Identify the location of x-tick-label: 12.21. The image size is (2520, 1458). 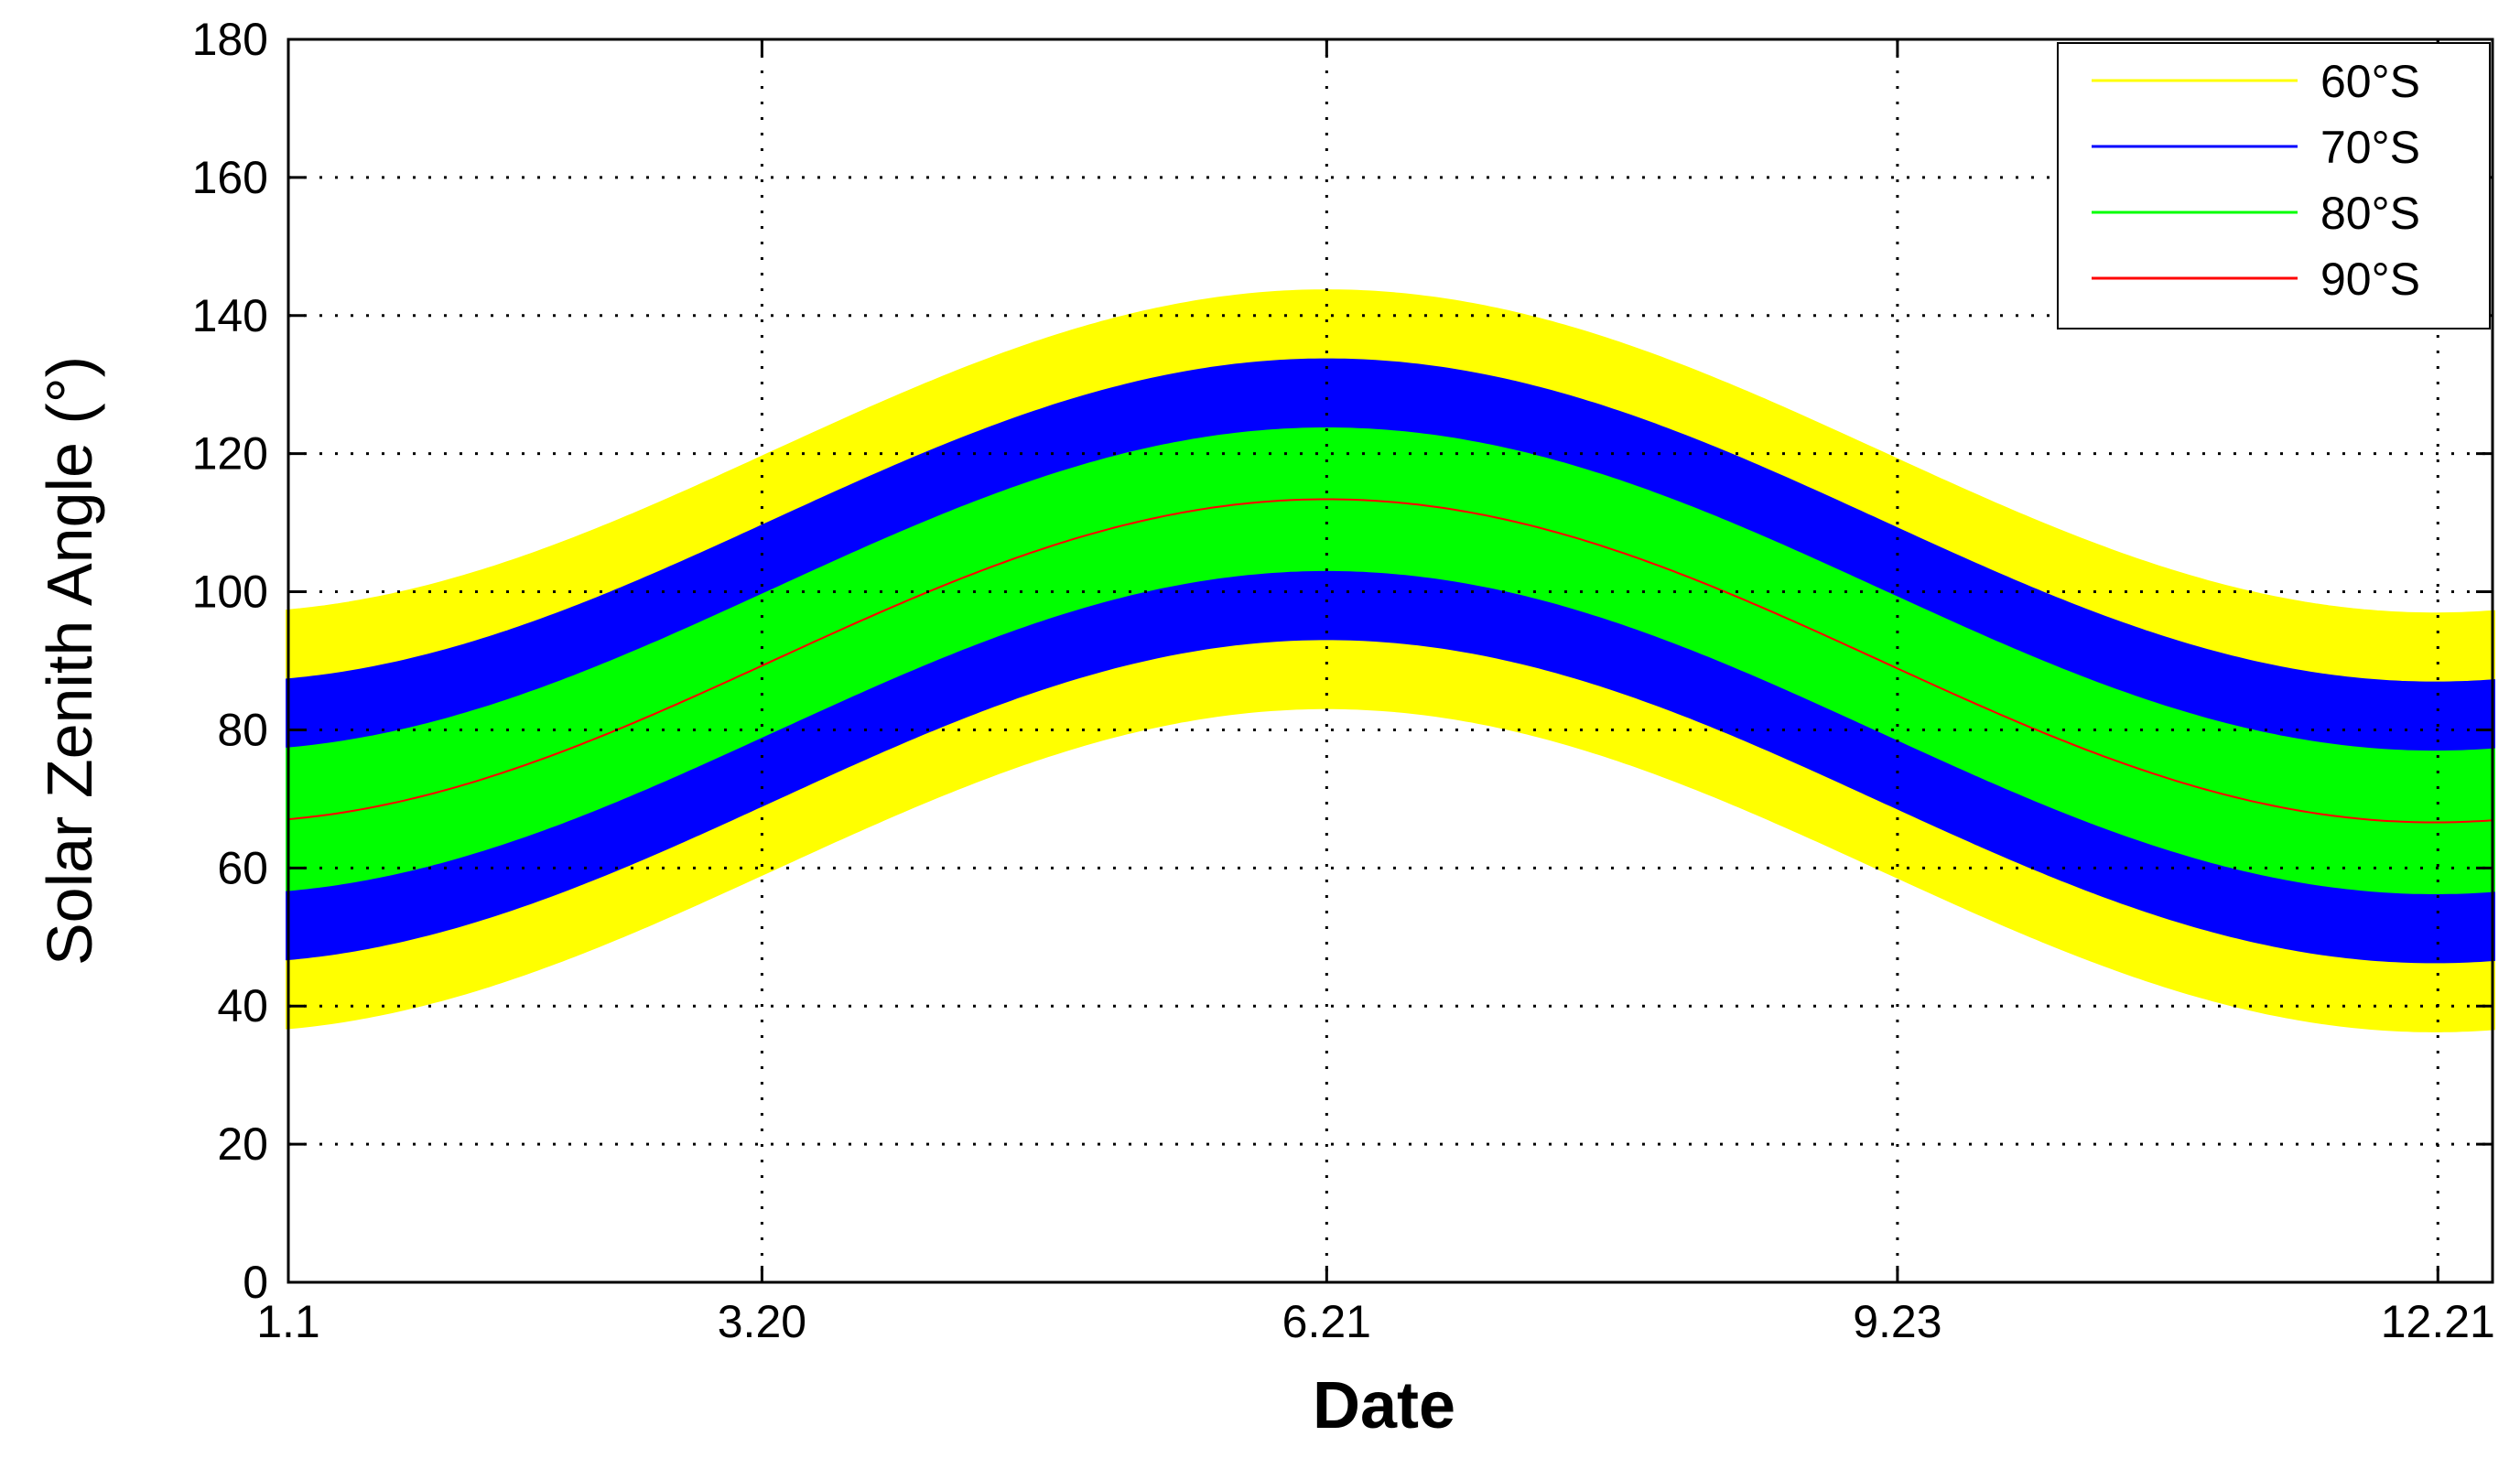
(2438, 1321).